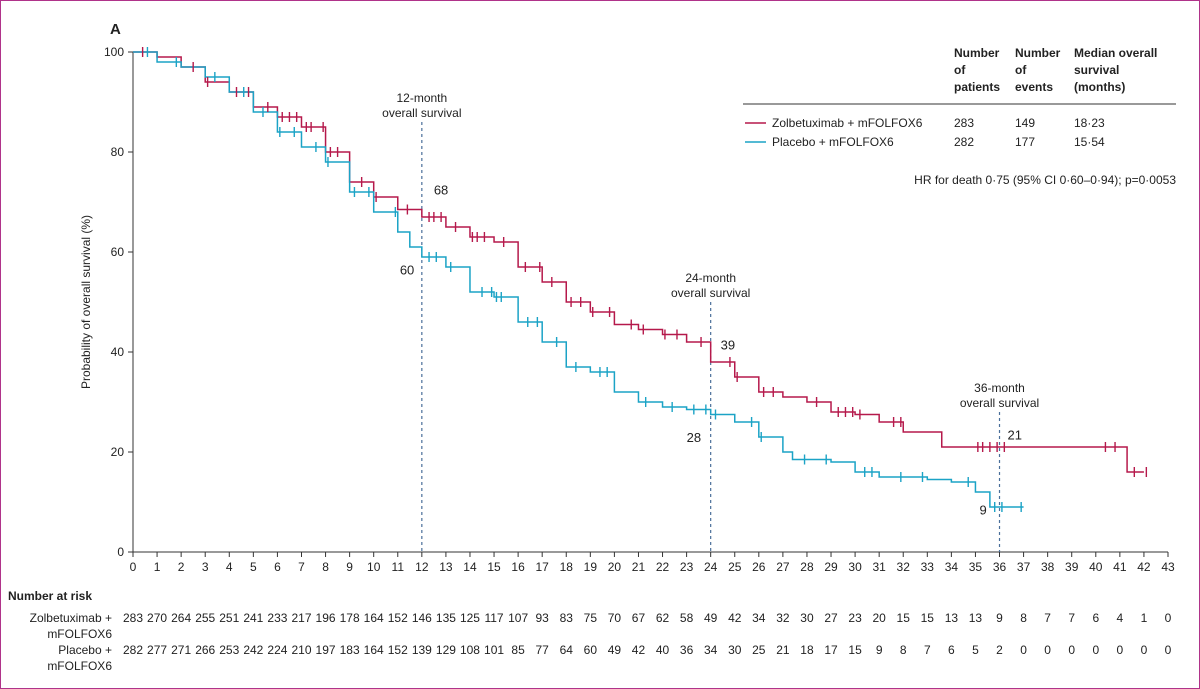 The image size is (1200, 689). I want to click on y-tick-label: 80, so click(118, 152).